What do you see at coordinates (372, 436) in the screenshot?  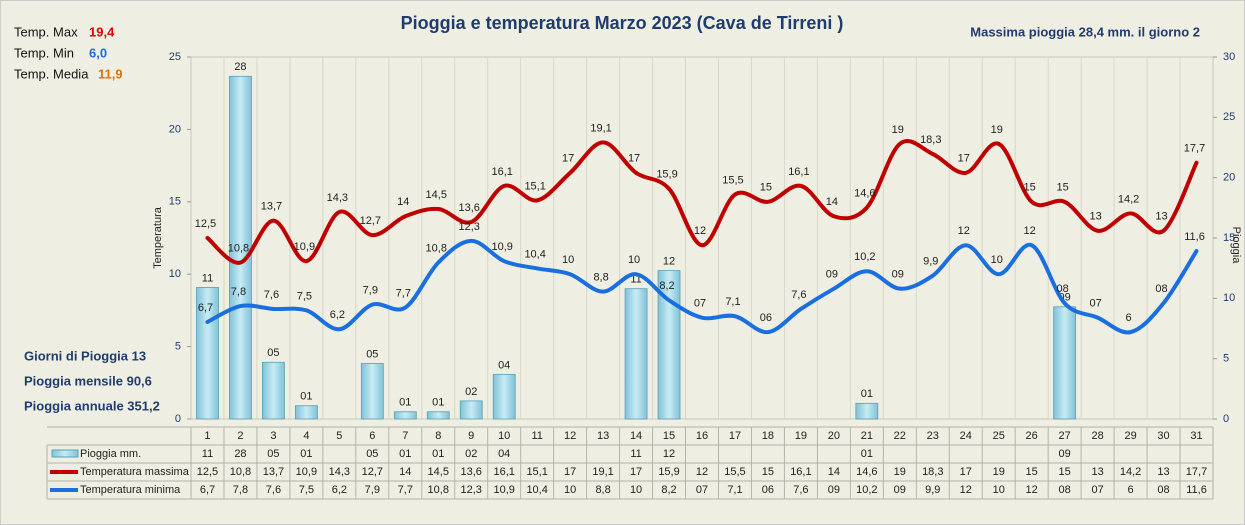 I see `x-tick-label: 6` at bounding box center [372, 436].